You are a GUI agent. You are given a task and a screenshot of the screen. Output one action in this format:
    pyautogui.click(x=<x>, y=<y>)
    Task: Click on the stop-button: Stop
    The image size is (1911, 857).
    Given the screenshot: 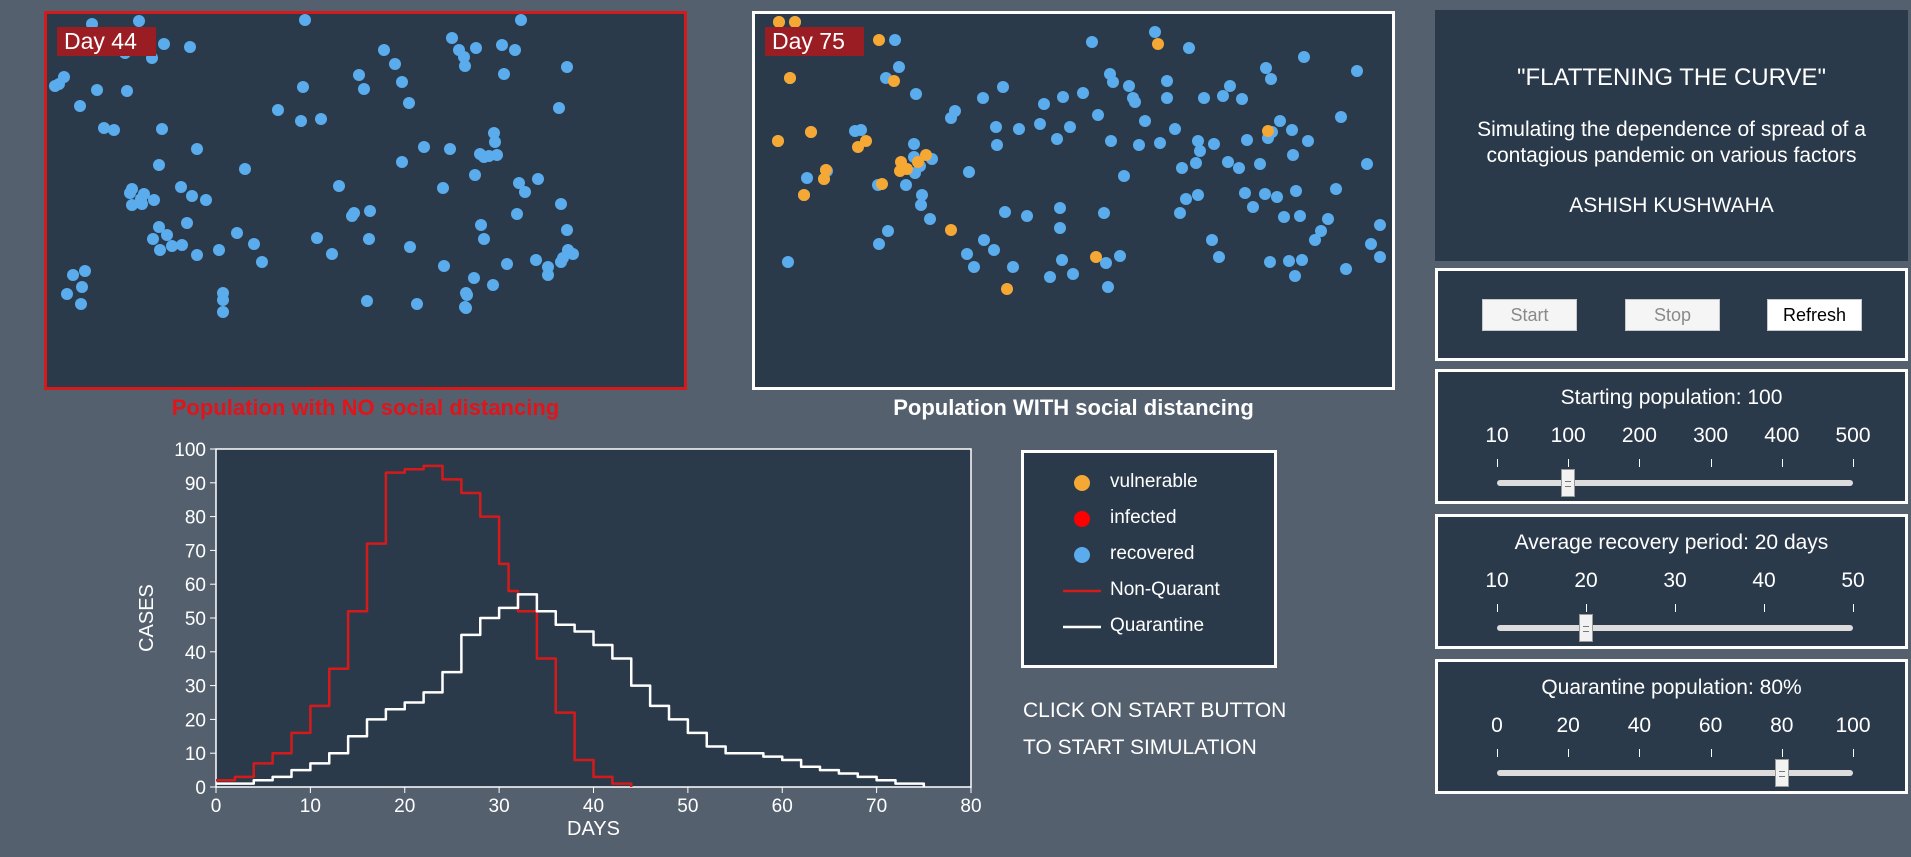 What is the action you would take?
    pyautogui.click(x=1672, y=315)
    